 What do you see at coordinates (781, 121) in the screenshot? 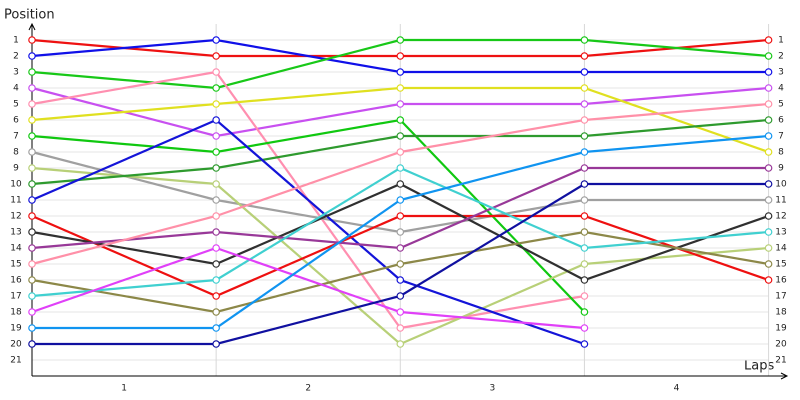
I see `y-tick-label-right: 6` at bounding box center [781, 121].